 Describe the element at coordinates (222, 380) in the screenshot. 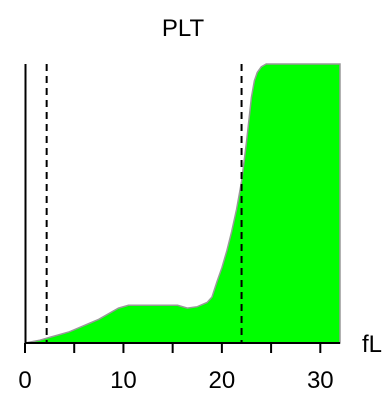

I see `x-tick-label: 20` at that location.